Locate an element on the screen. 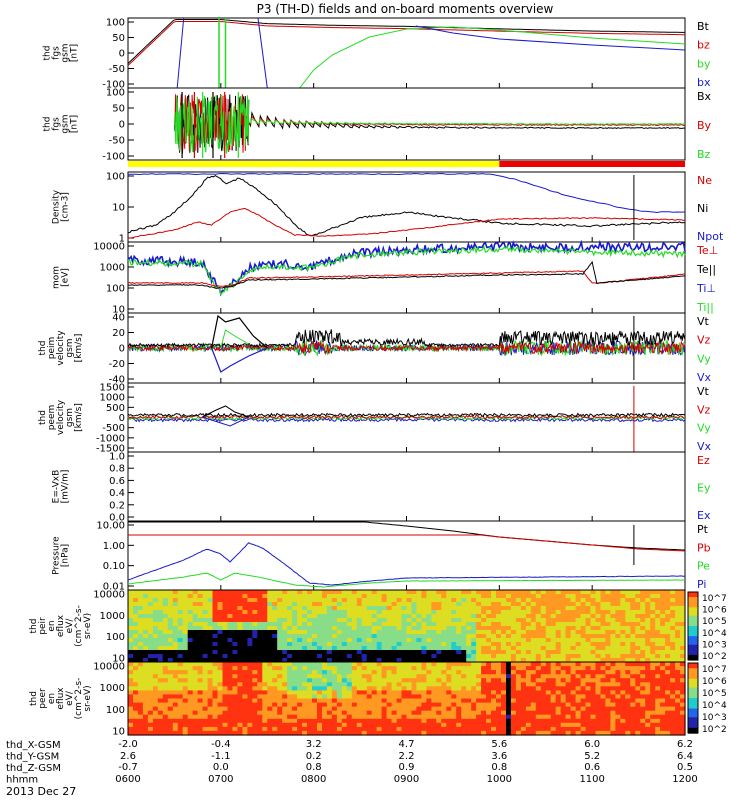 The image size is (750, 804). ylabel-line: gsm is located at coordinates (66, 123).